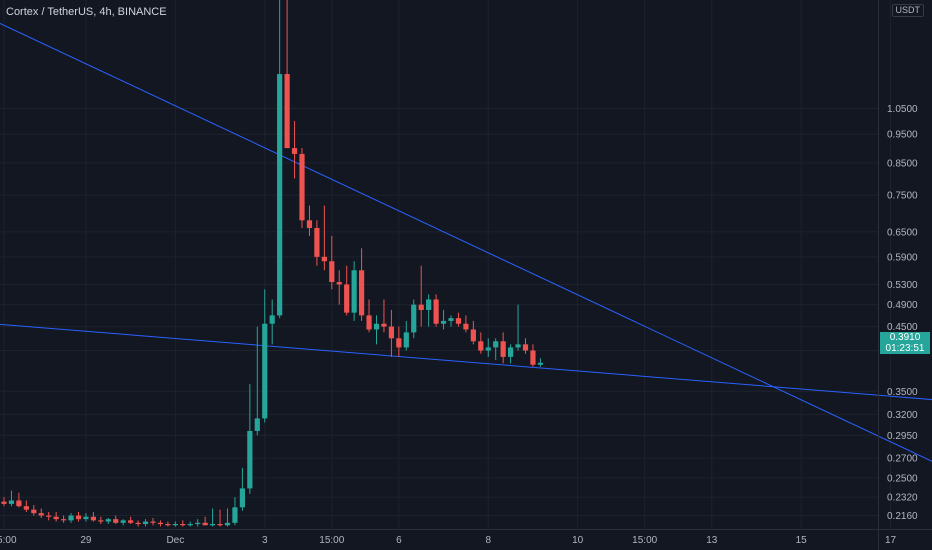 Image resolution: width=932 pixels, height=550 pixels. I want to click on price-tick-label: 0.8500, so click(902, 163).